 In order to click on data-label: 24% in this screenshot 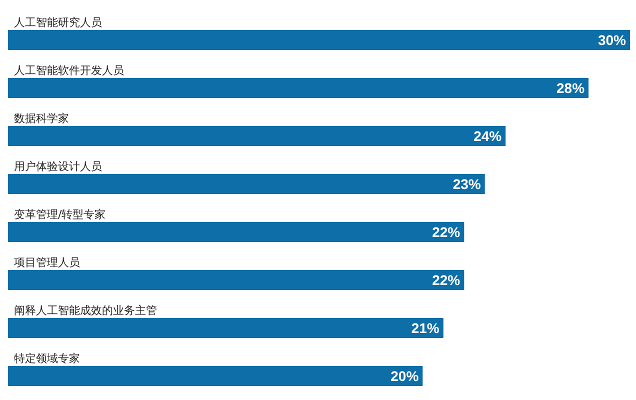, I will do `click(488, 136)`.